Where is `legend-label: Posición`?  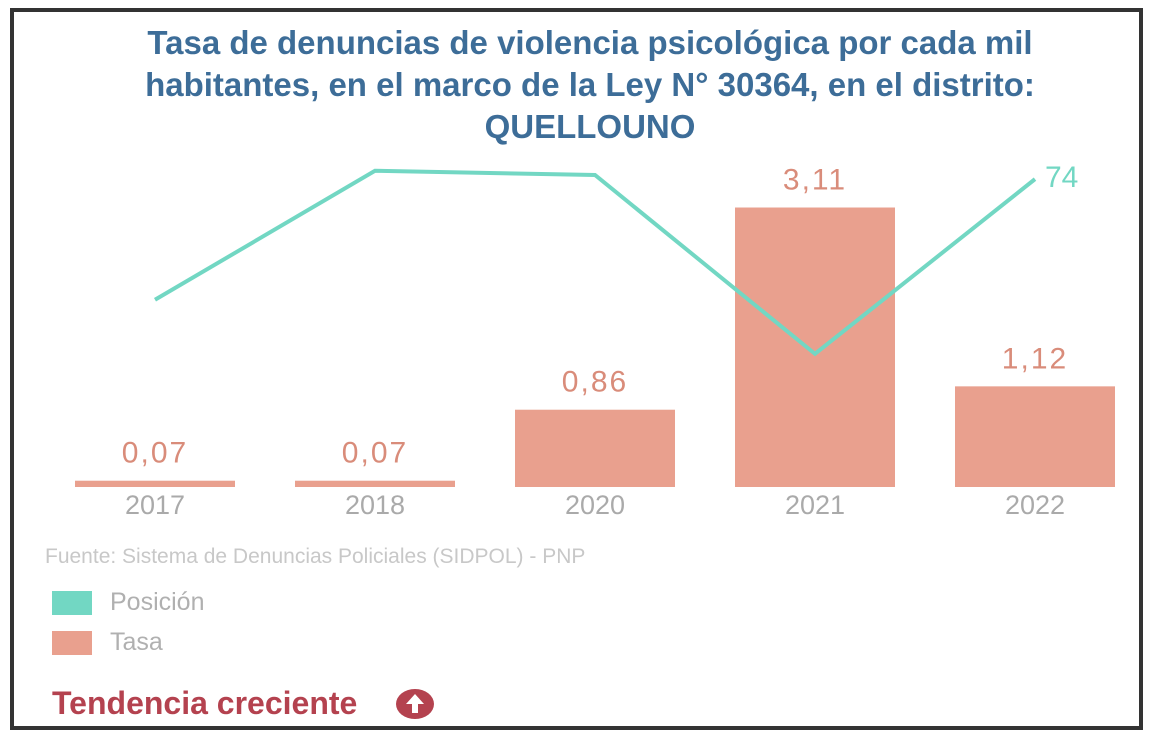 legend-label: Posición is located at coordinates (157, 602).